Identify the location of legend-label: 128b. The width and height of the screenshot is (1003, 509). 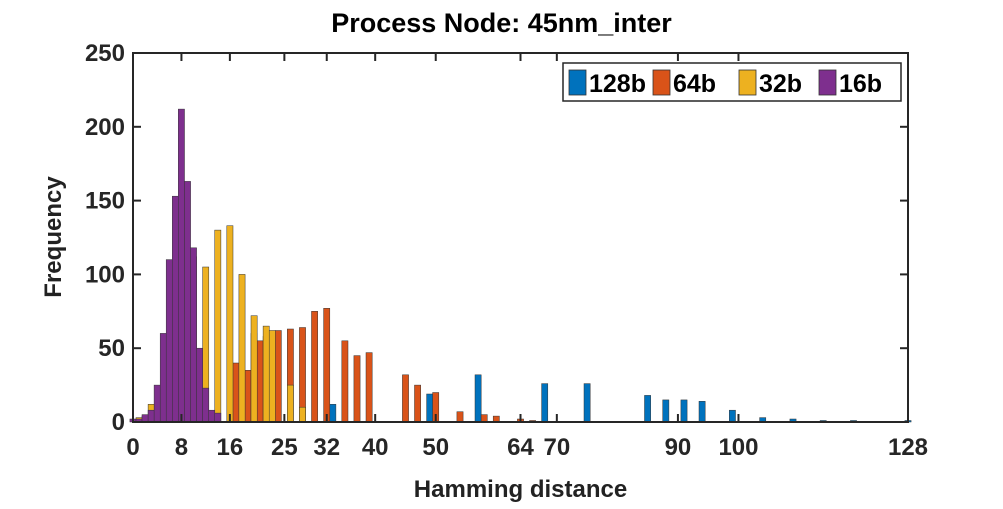
(617, 84).